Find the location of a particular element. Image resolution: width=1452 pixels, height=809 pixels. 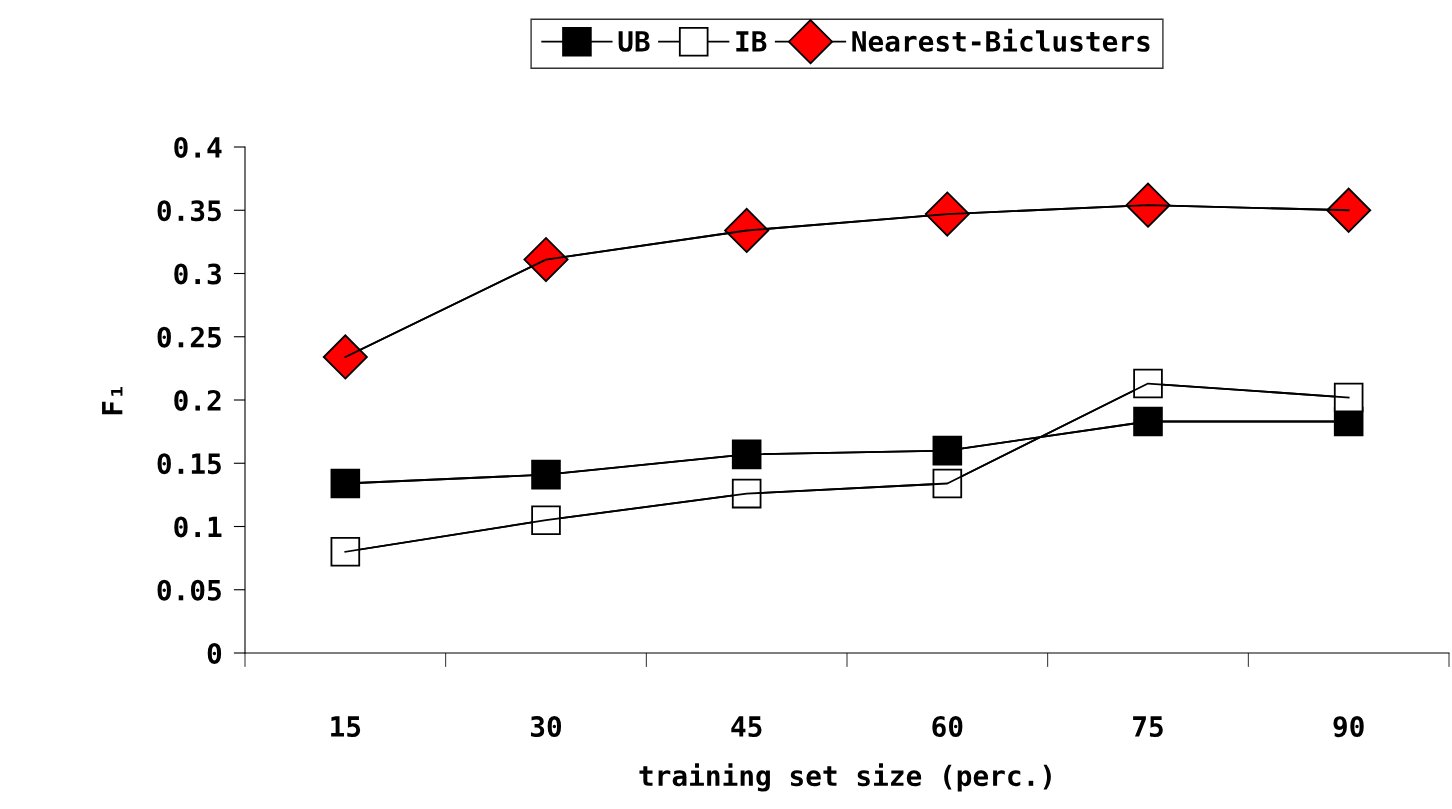

y-tick-label: 0.35 is located at coordinates (189, 211).